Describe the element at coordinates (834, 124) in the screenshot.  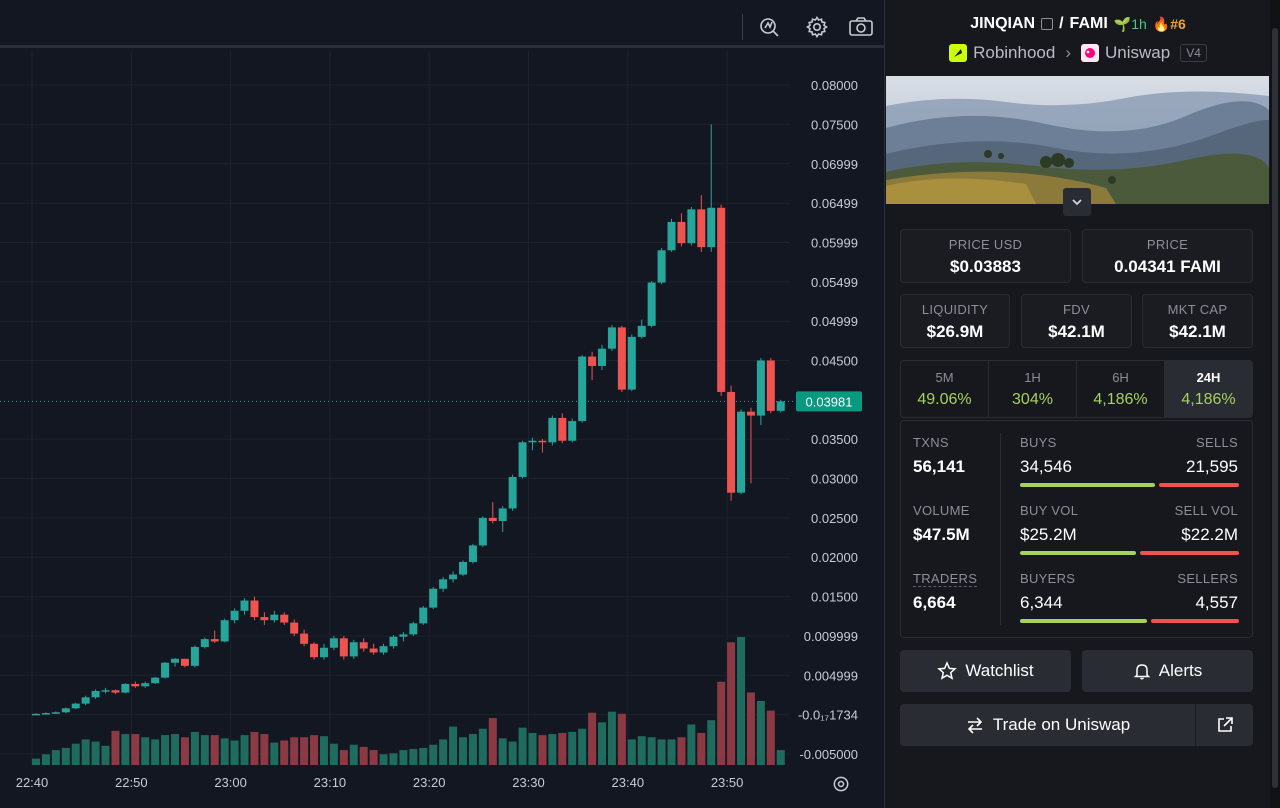
I see `y-tick-label: 0.07500` at that location.